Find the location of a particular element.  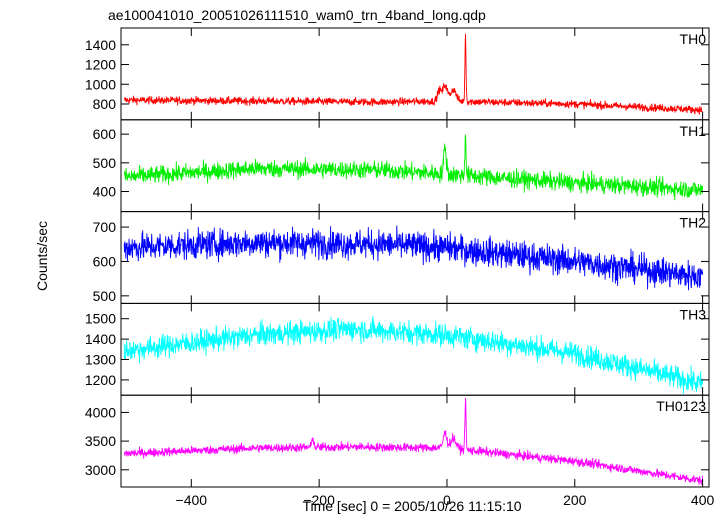

y-tick-label: 700 is located at coordinates (105, 227).